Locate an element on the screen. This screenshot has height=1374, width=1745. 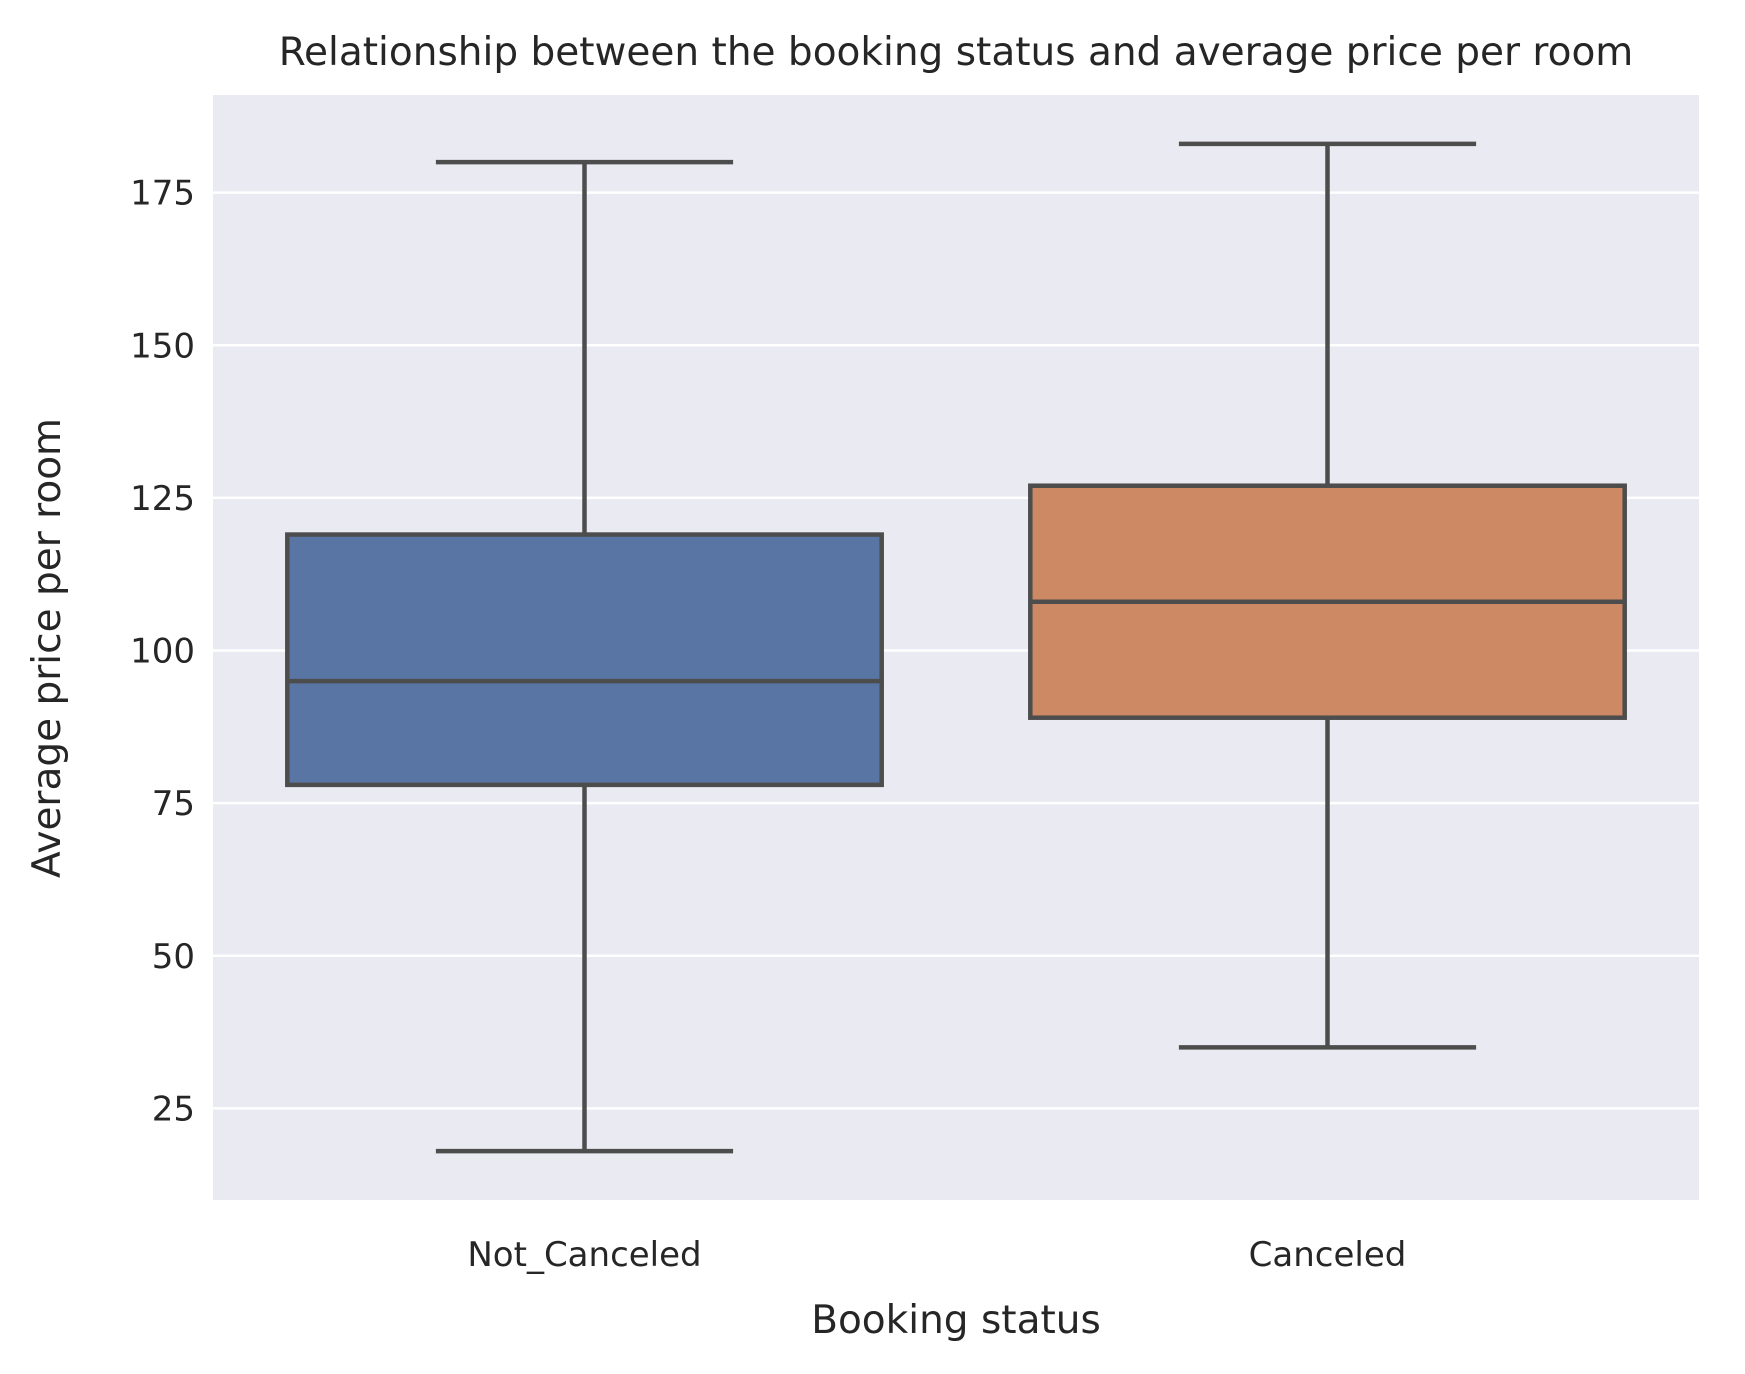
x-tick-label-Canceled: Canceled is located at coordinates (1328, 1255).